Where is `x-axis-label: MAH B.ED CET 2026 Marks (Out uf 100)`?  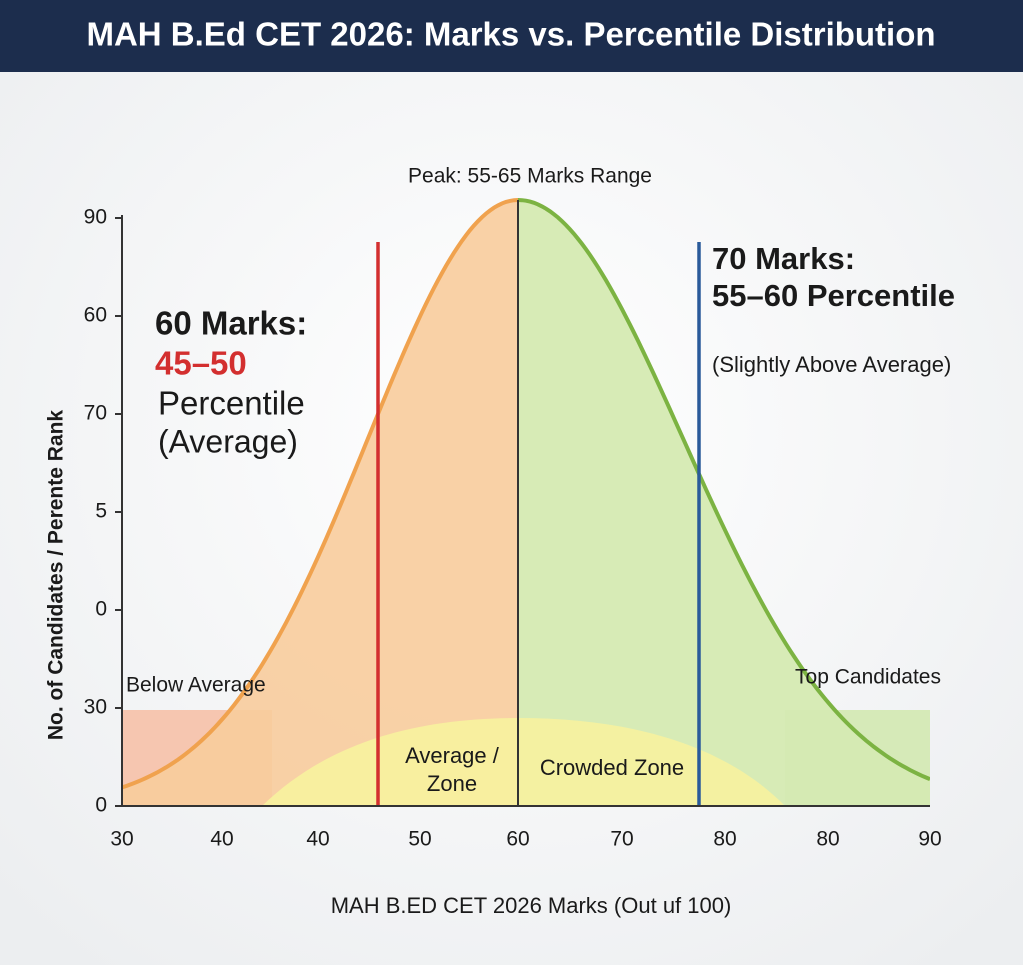 x-axis-label: MAH B.ED CET 2026 Marks (Out uf 100) is located at coordinates (531, 905).